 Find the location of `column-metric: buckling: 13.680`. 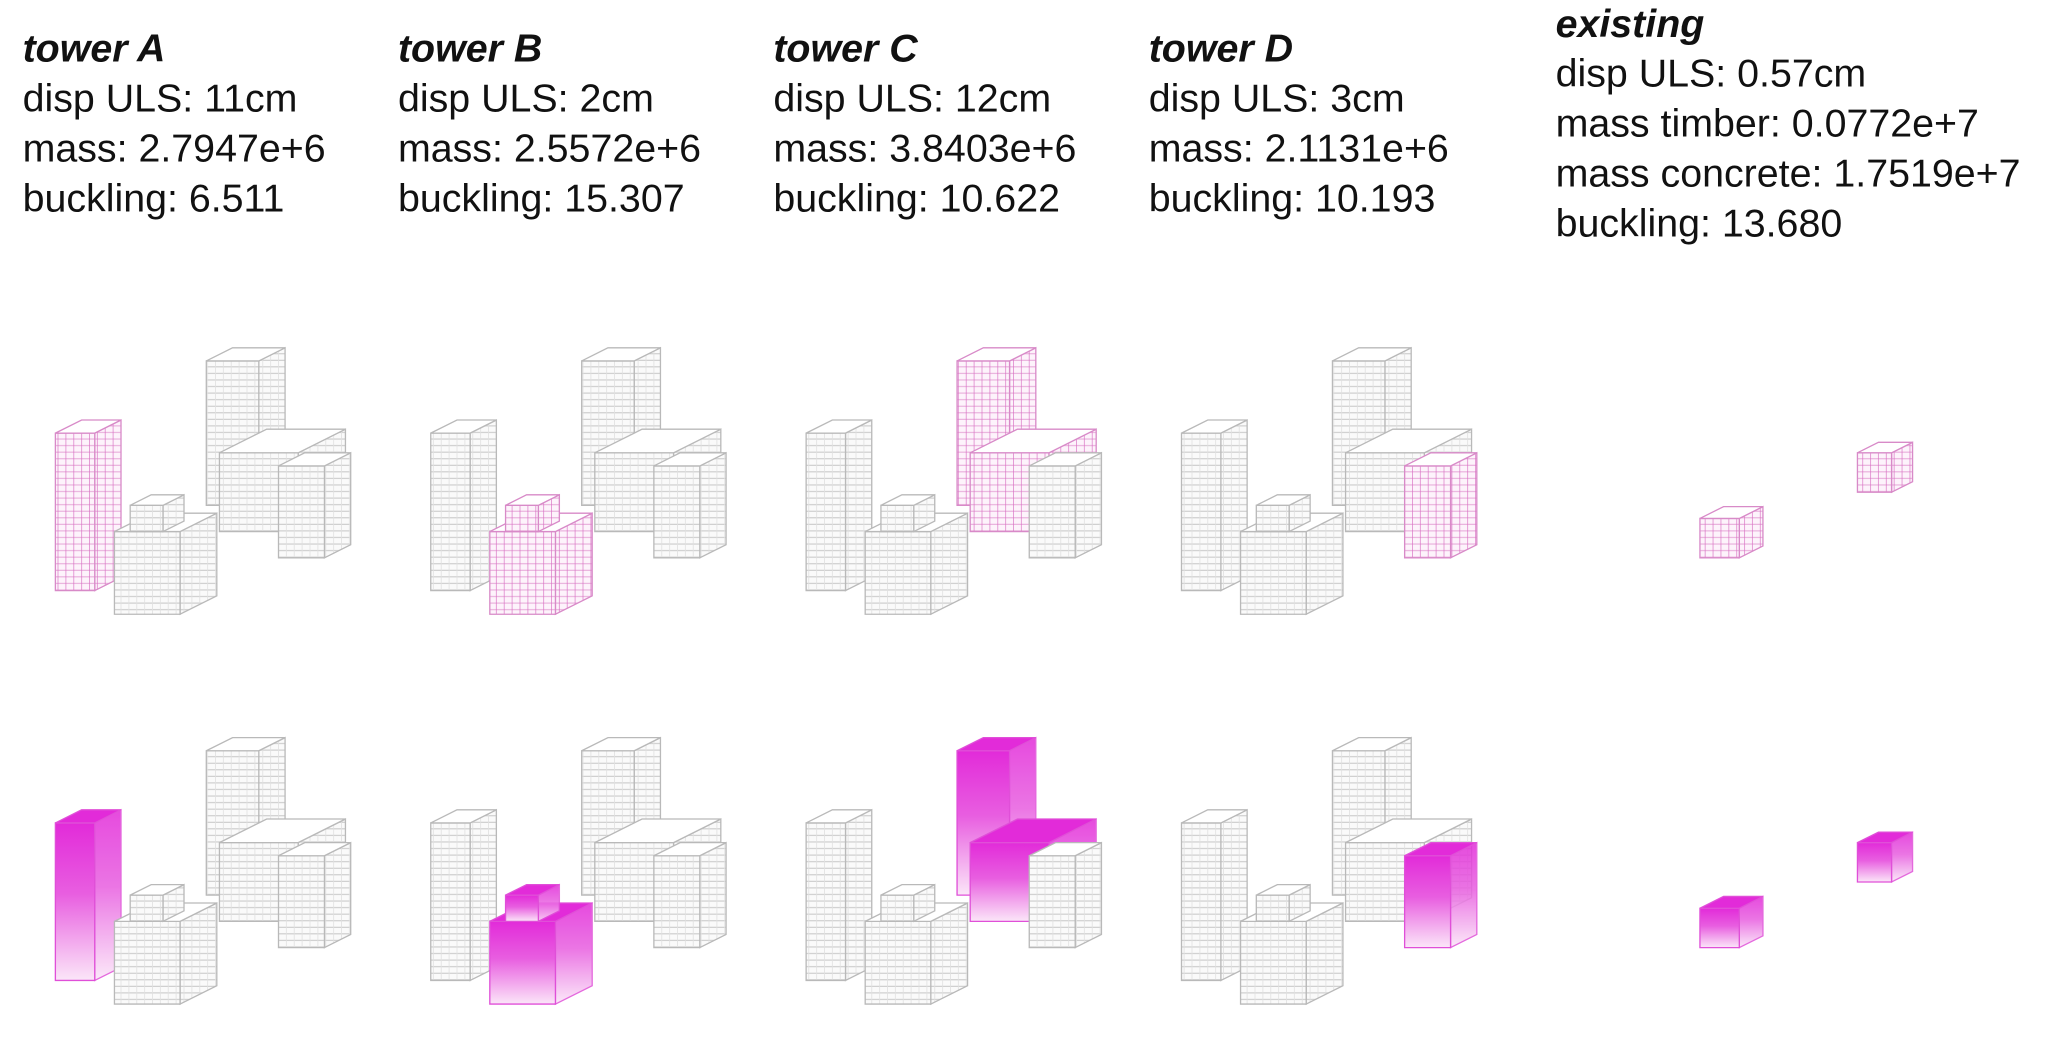

column-metric: buckling: 13.680 is located at coordinates (1699, 223).